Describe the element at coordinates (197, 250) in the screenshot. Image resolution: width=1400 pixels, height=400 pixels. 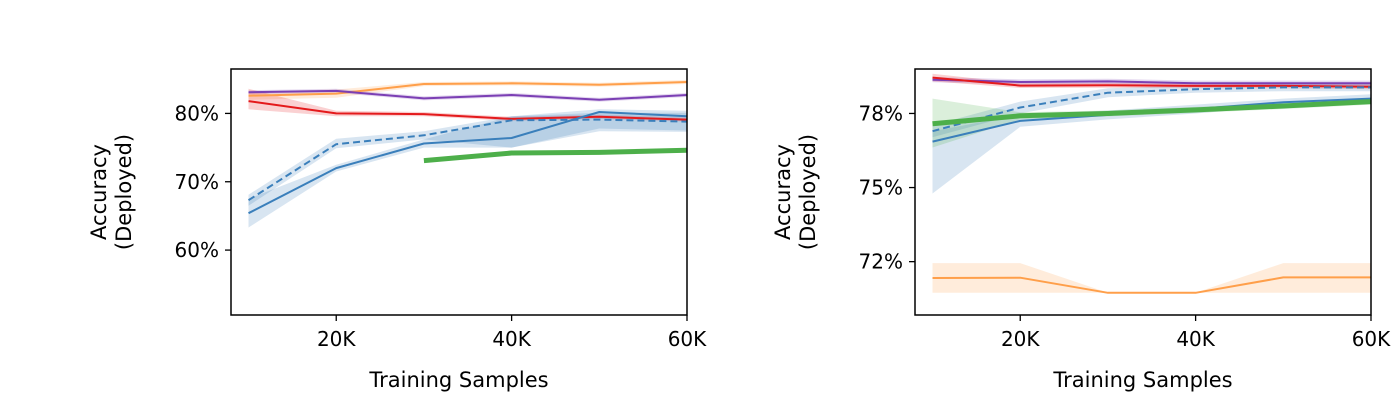
I see `y-tick-label: 60%` at that location.